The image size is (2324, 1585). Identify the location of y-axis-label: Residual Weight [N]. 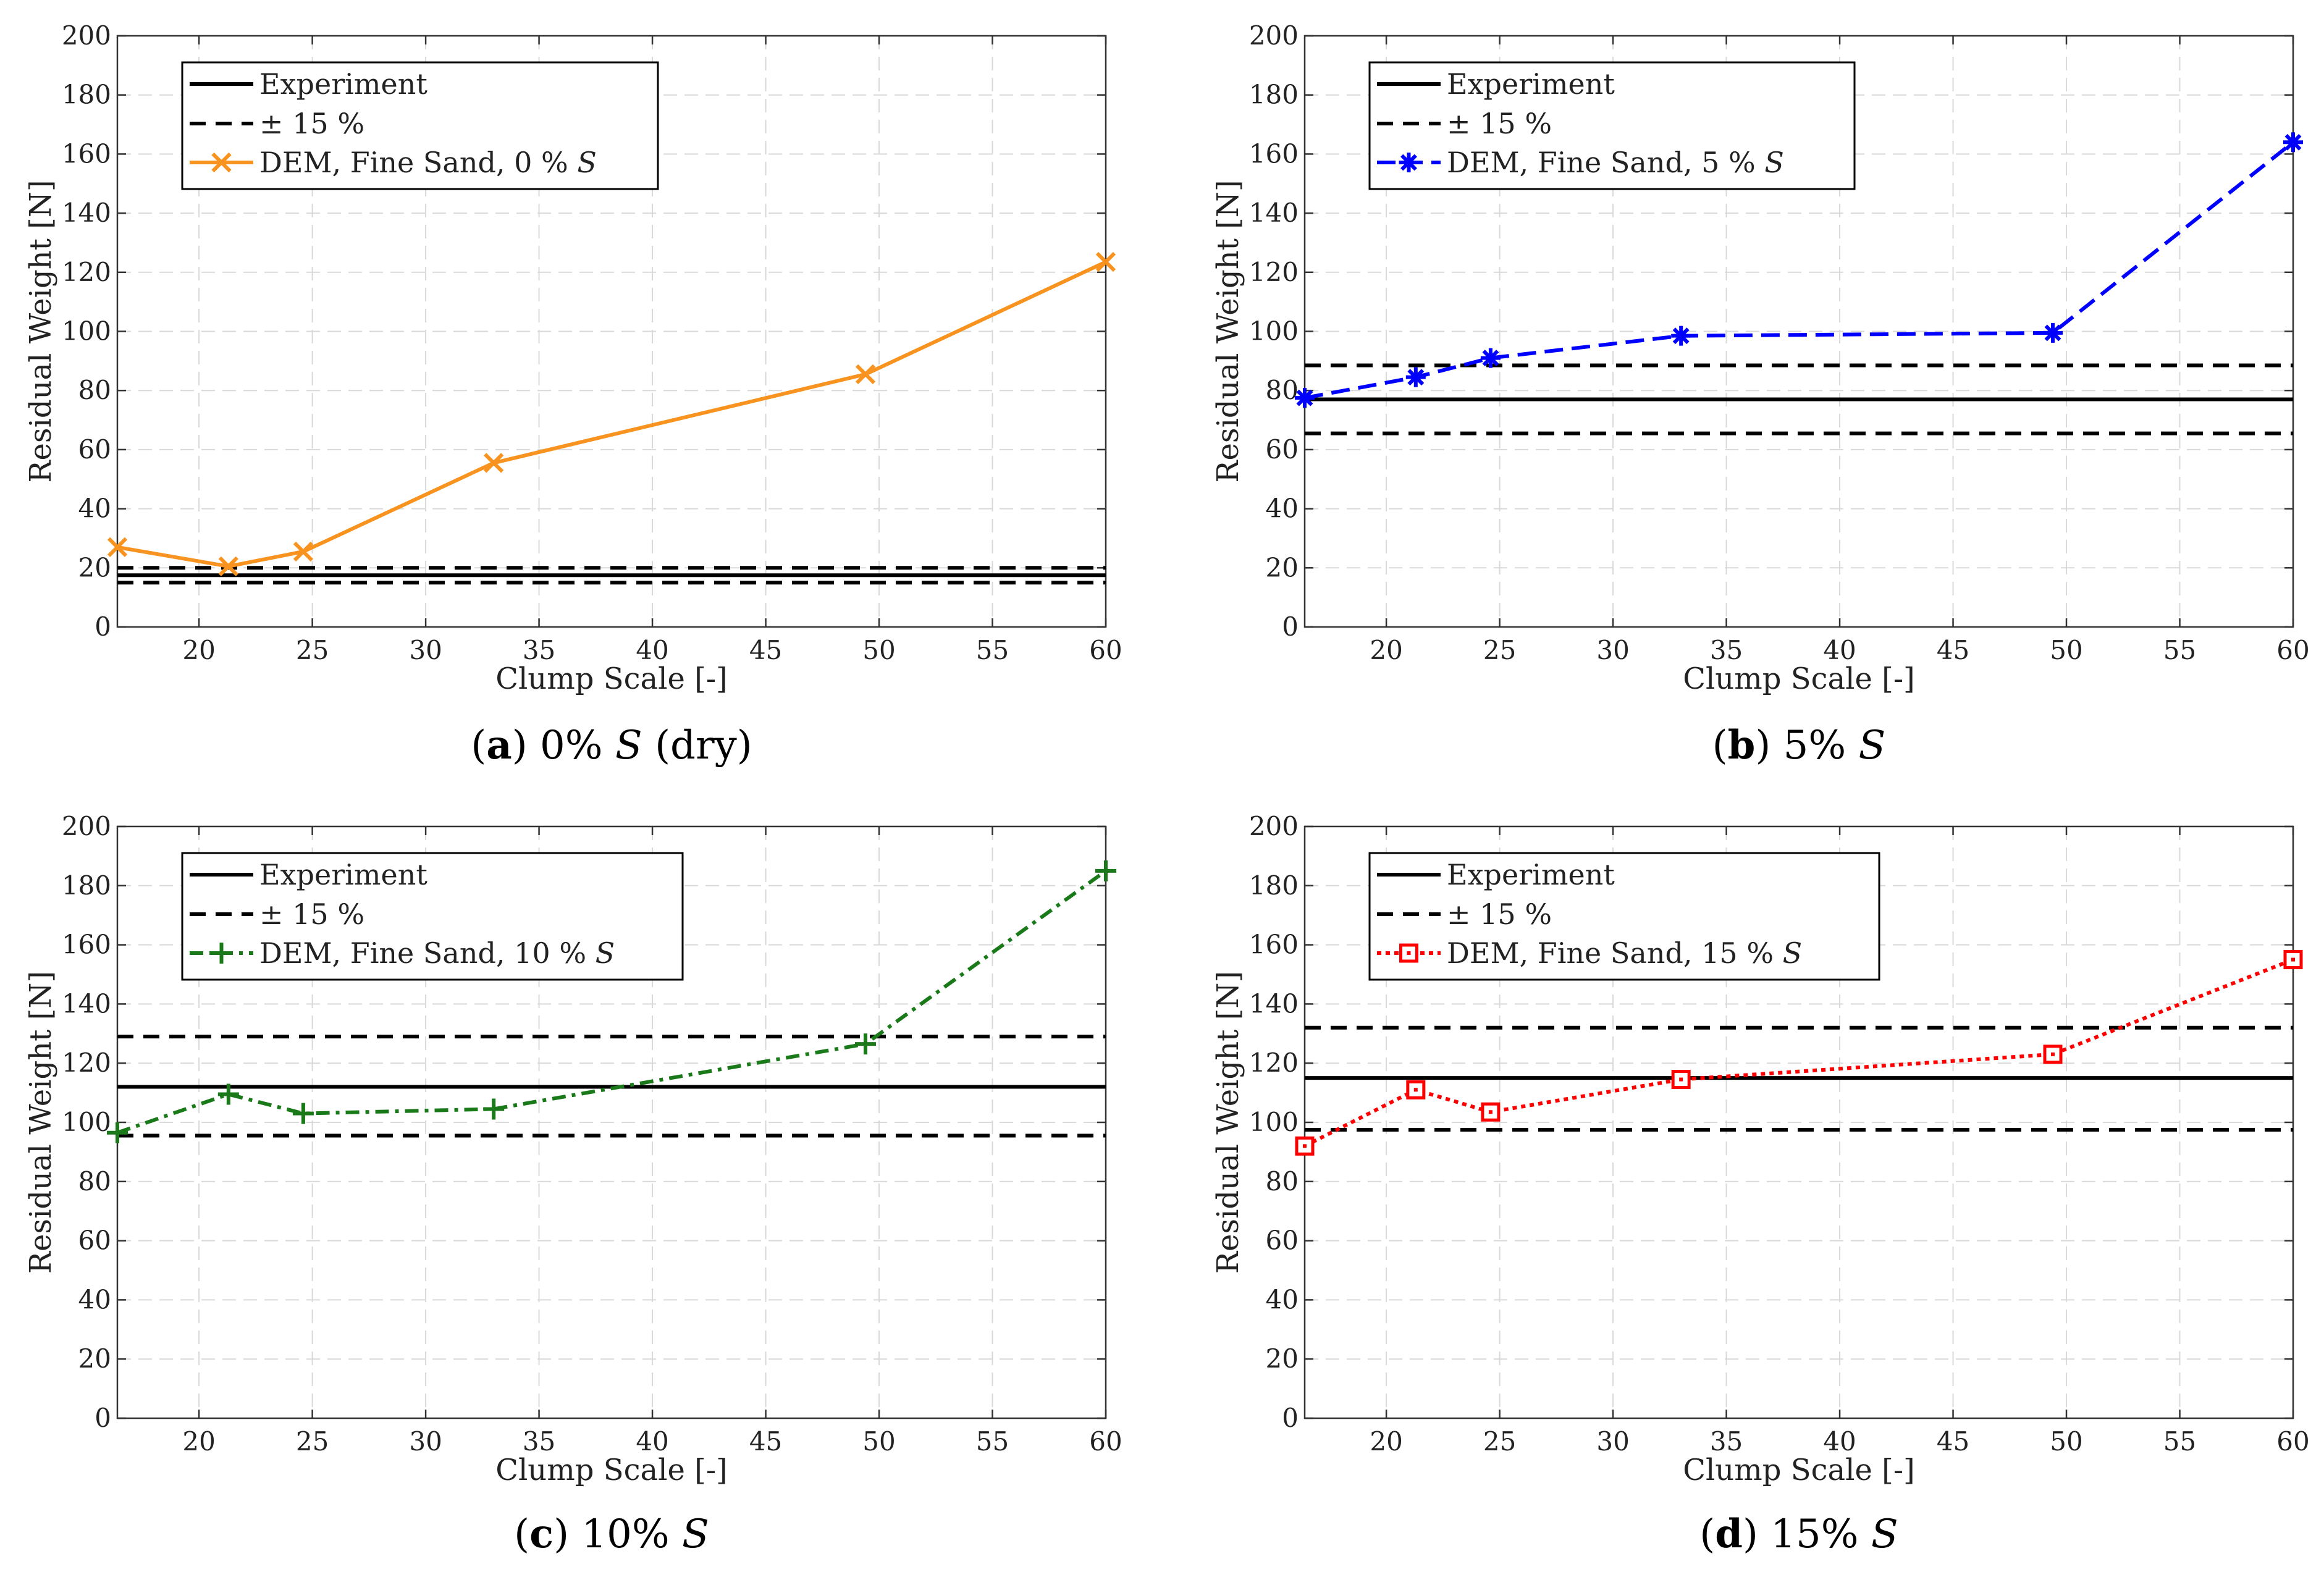
(1228, 1122).